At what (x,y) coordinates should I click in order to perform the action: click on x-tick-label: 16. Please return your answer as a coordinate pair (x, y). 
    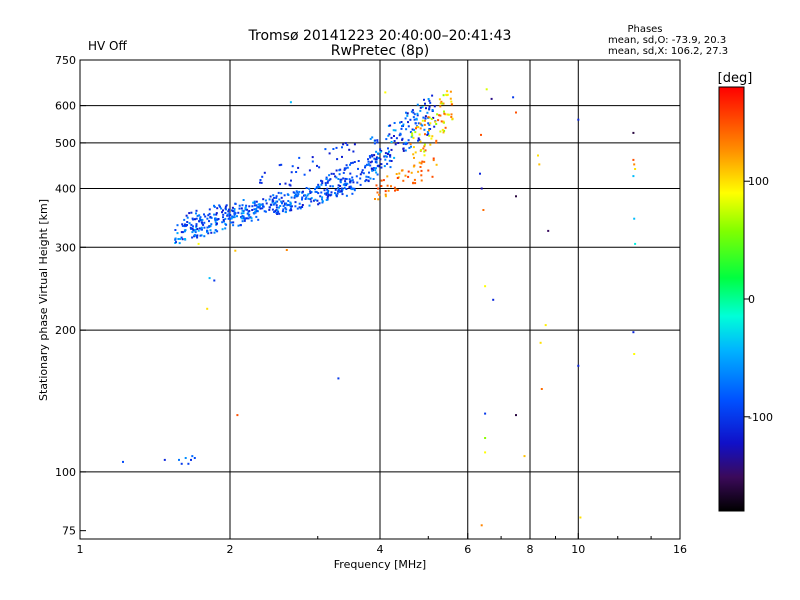
    Looking at the image, I should click on (680, 549).